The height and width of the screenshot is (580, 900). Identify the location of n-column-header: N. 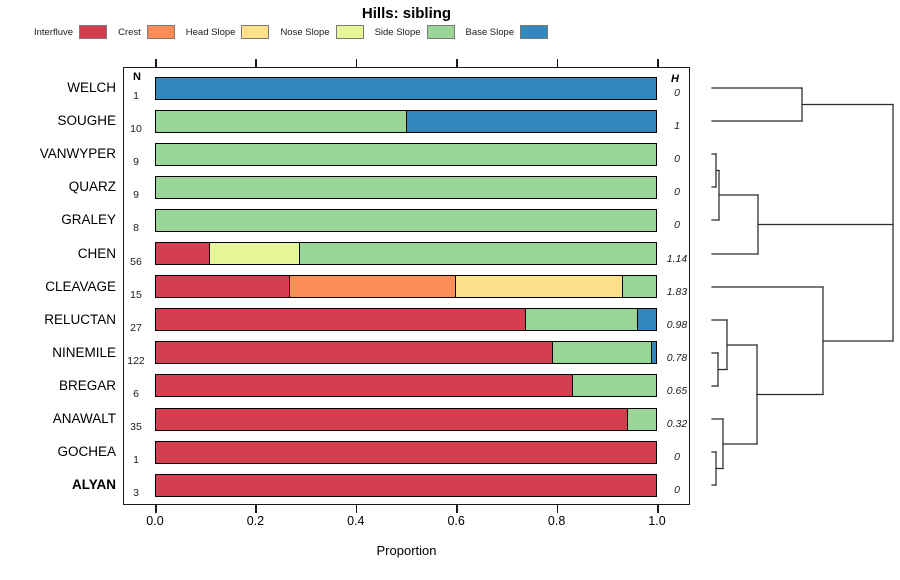
(137, 77).